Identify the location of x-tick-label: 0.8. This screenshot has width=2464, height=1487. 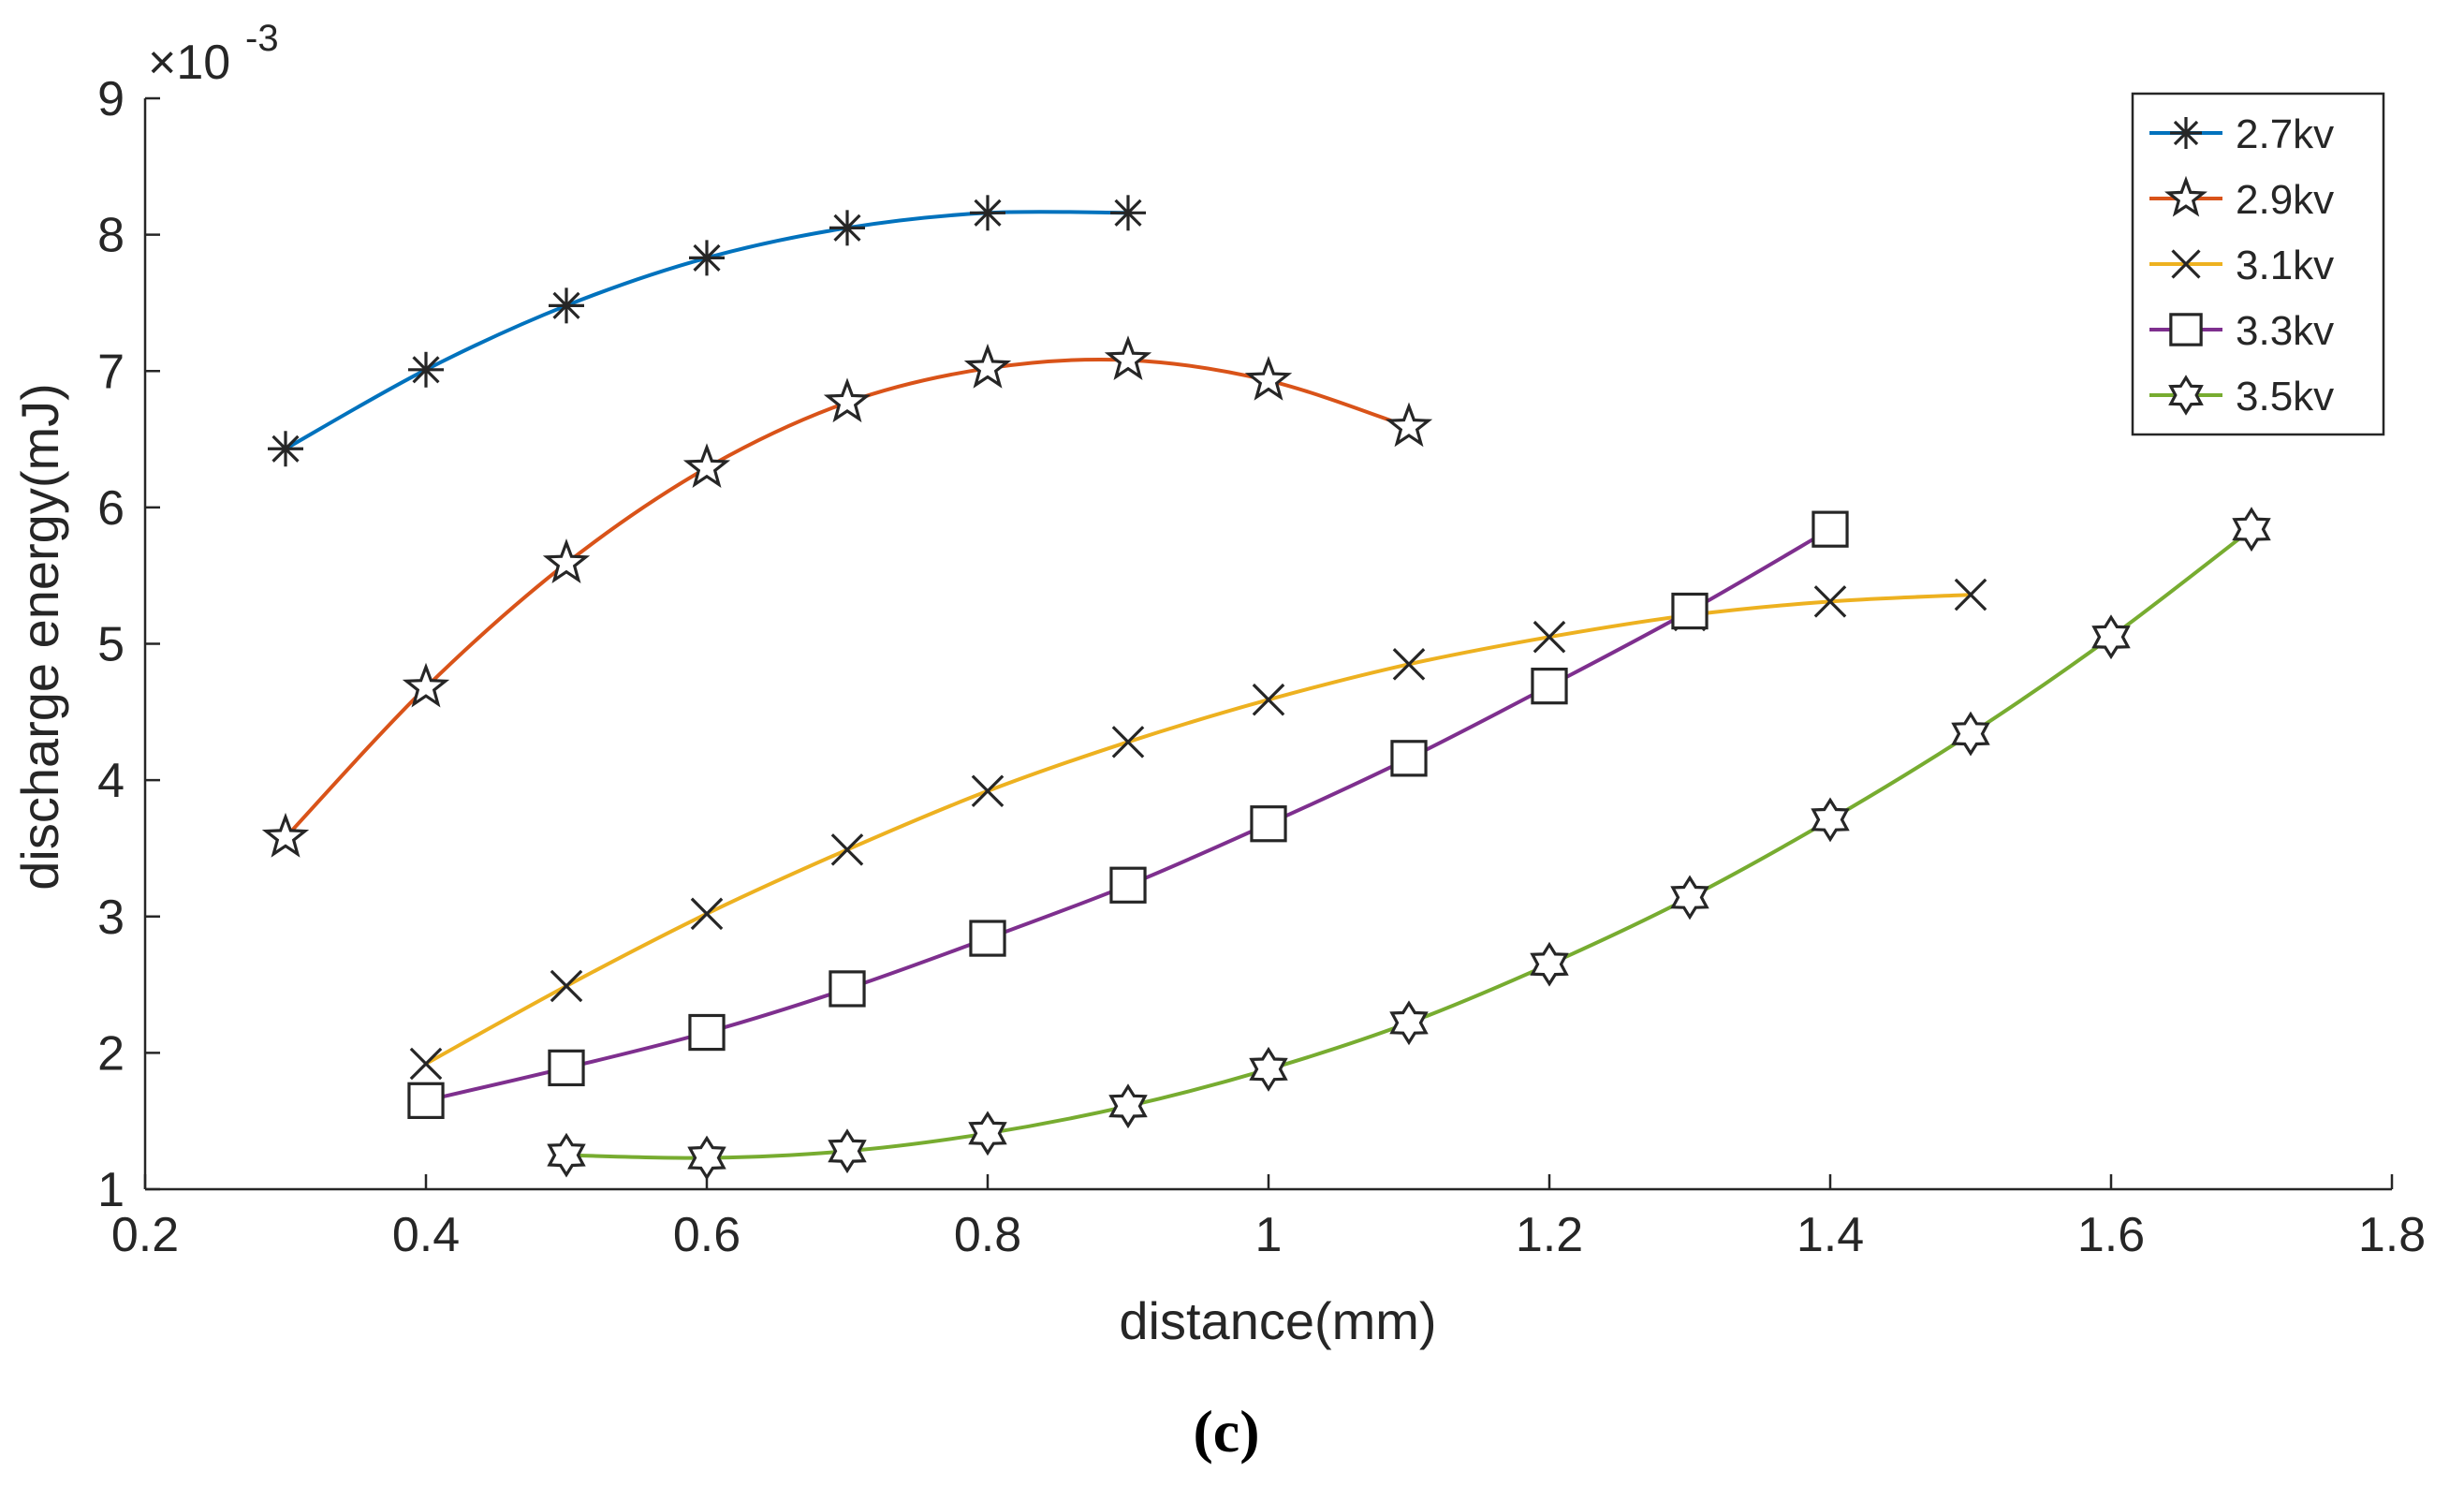
(988, 1235).